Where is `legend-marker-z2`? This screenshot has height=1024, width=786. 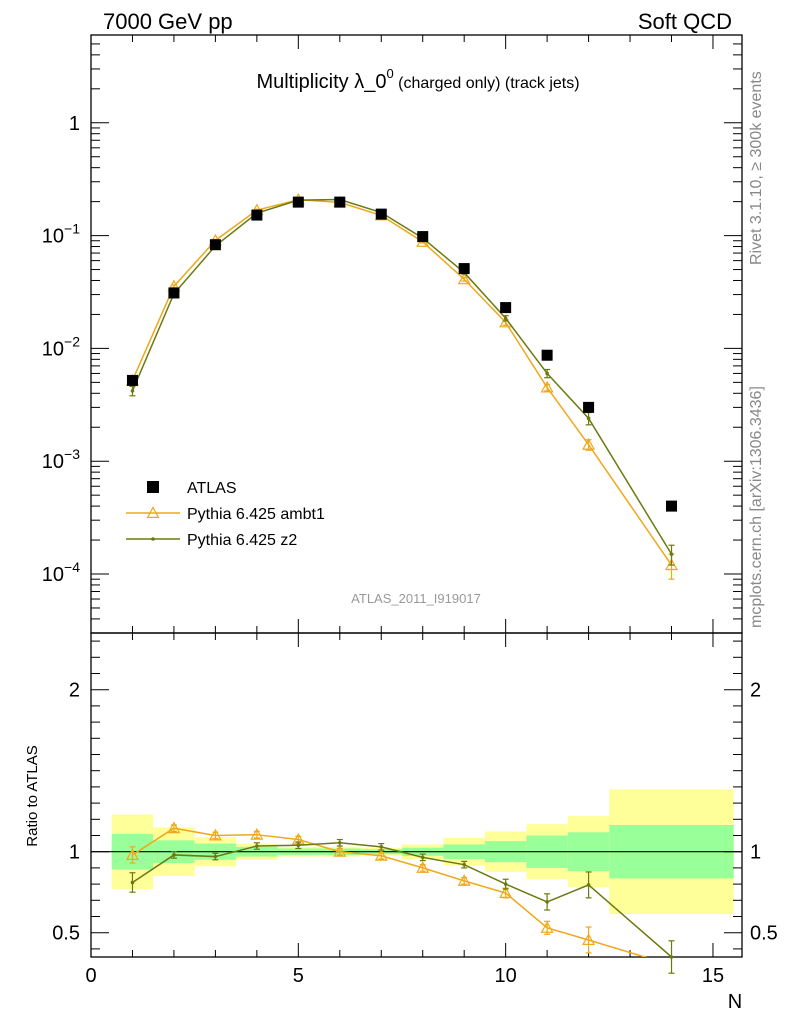 legend-marker-z2 is located at coordinates (153, 539).